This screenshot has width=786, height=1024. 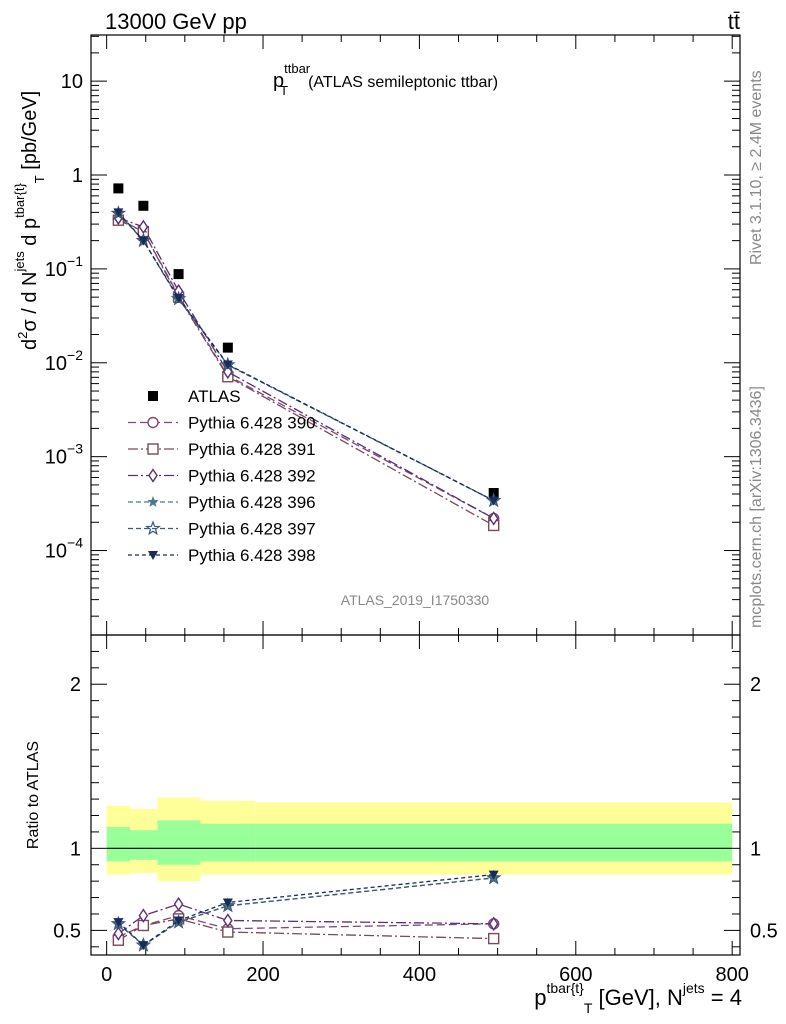 What do you see at coordinates (419, 975) in the screenshot?
I see `x-tick-label: 400` at bounding box center [419, 975].